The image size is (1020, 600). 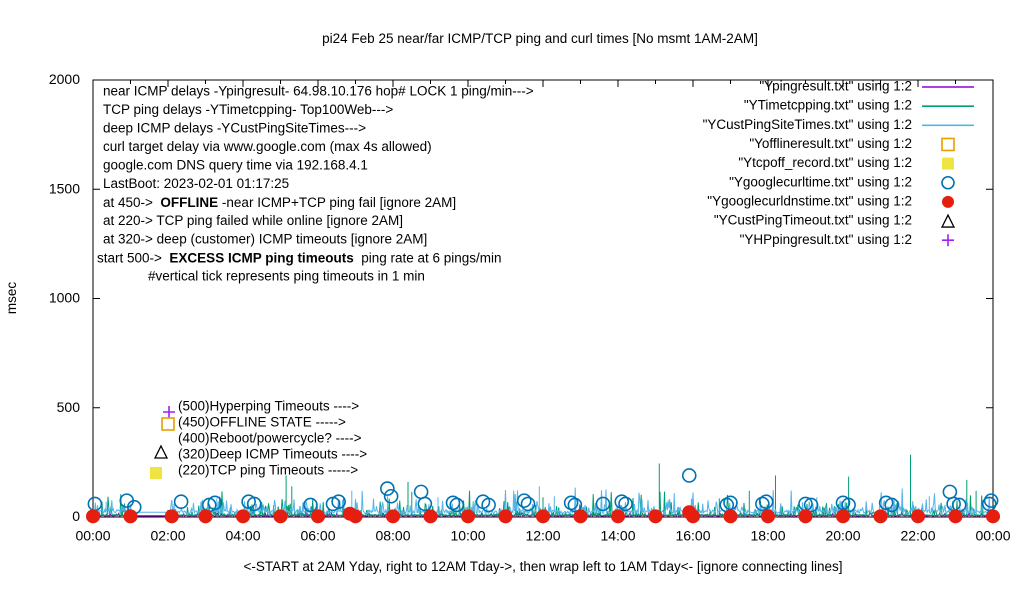 What do you see at coordinates (807, 124) in the screenshot?
I see `legend-label: "YCustPingSiteTimes.txt" using 1:2` at bounding box center [807, 124].